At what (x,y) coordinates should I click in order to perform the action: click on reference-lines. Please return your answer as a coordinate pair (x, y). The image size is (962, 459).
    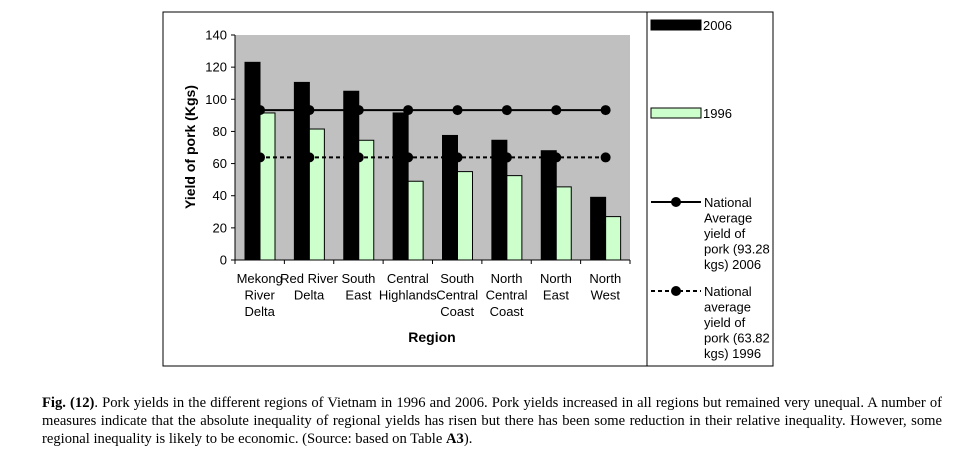
    Looking at the image, I should click on (433, 134).